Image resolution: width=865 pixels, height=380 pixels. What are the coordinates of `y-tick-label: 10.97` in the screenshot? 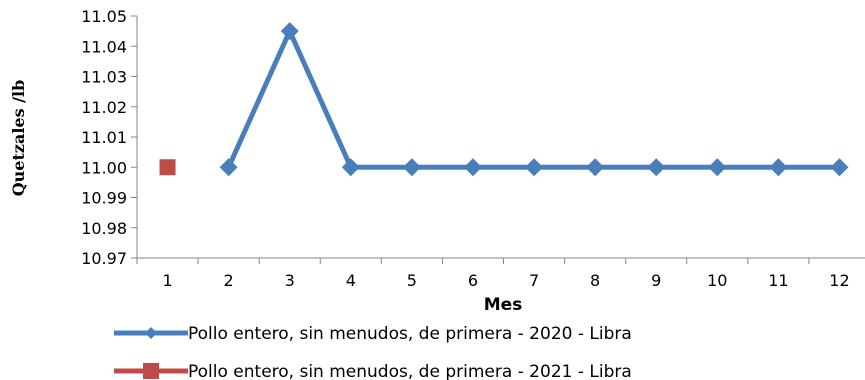 It's located at (104, 258).